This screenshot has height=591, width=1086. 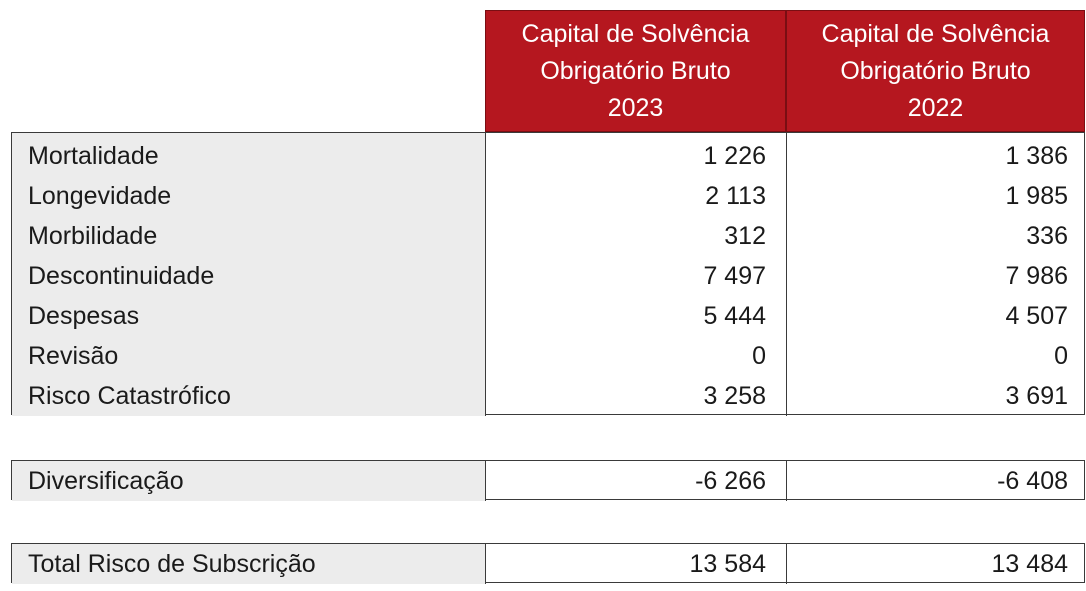 I want to click on value-2023: 1 226, so click(x=734, y=156).